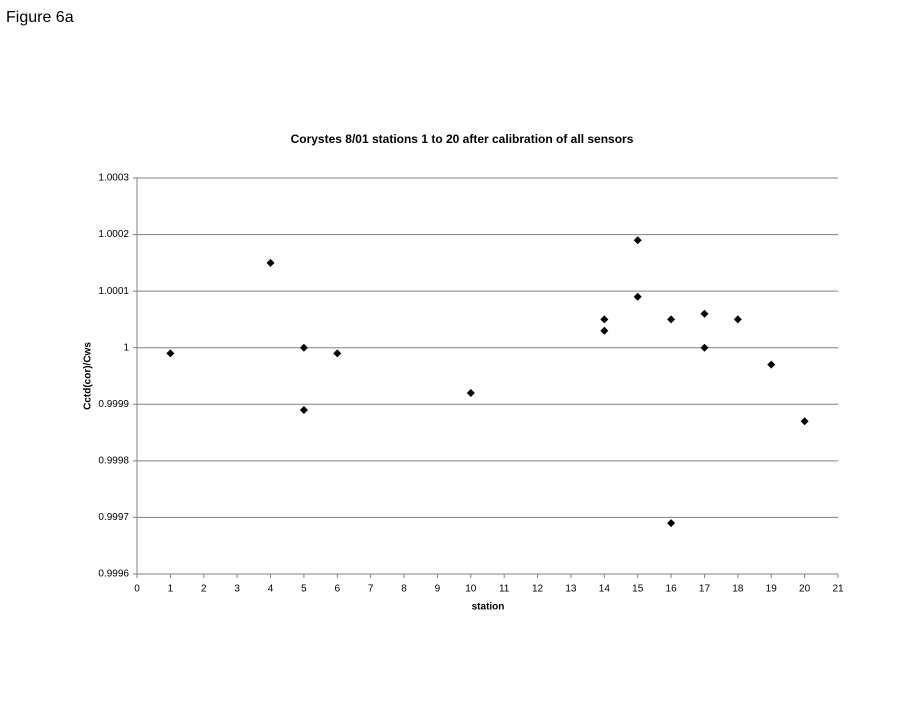 The image size is (924, 714). I want to click on y-tick-label: 0.9996, so click(113, 574).